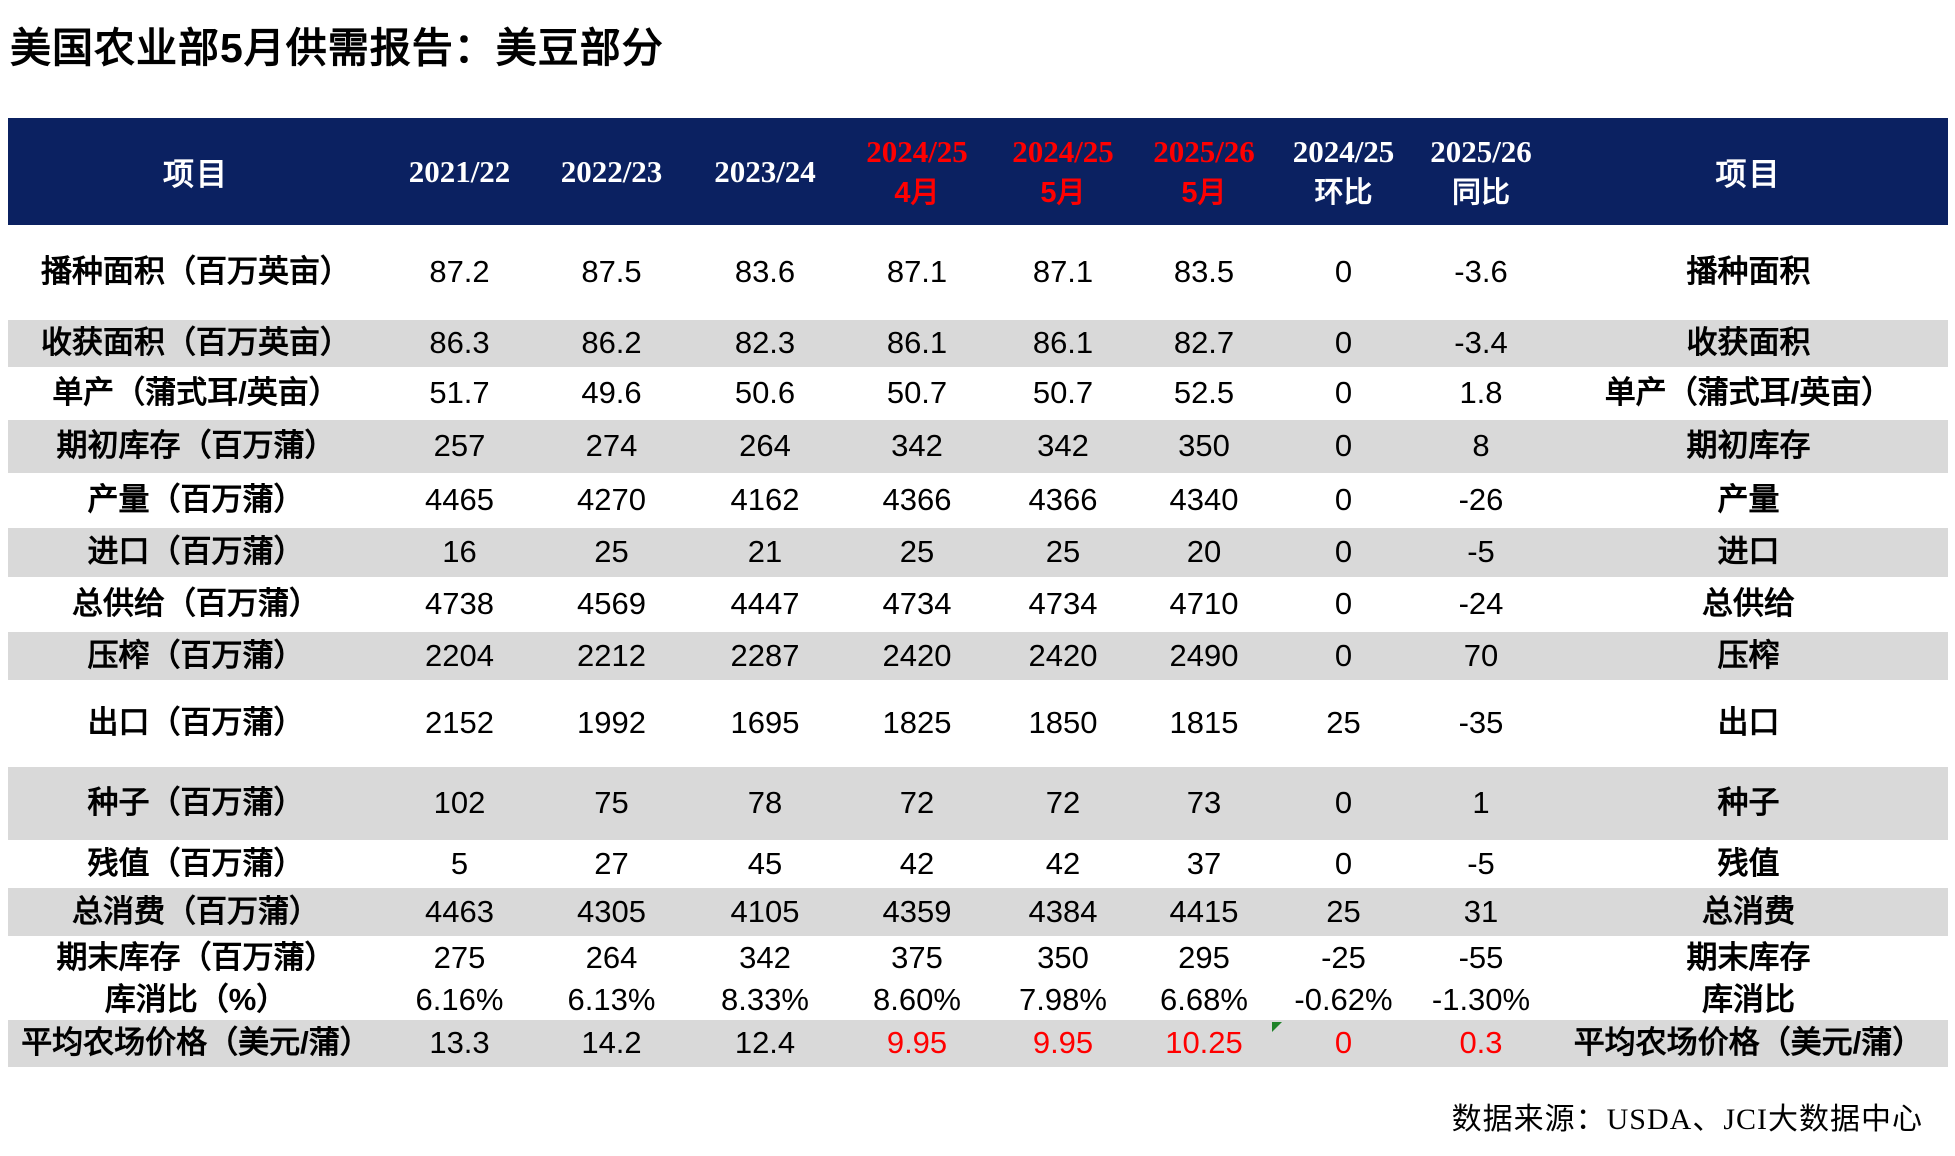 The height and width of the screenshot is (1156, 1955). What do you see at coordinates (765, 343) in the screenshot?
I see `value-cell: 82.3` at bounding box center [765, 343].